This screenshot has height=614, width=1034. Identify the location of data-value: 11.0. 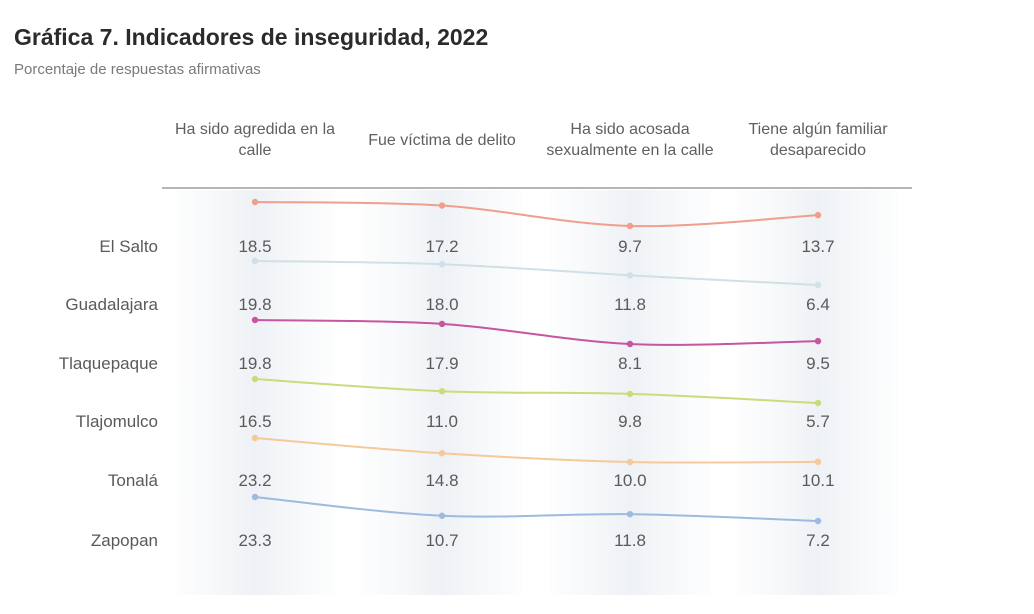
(442, 421).